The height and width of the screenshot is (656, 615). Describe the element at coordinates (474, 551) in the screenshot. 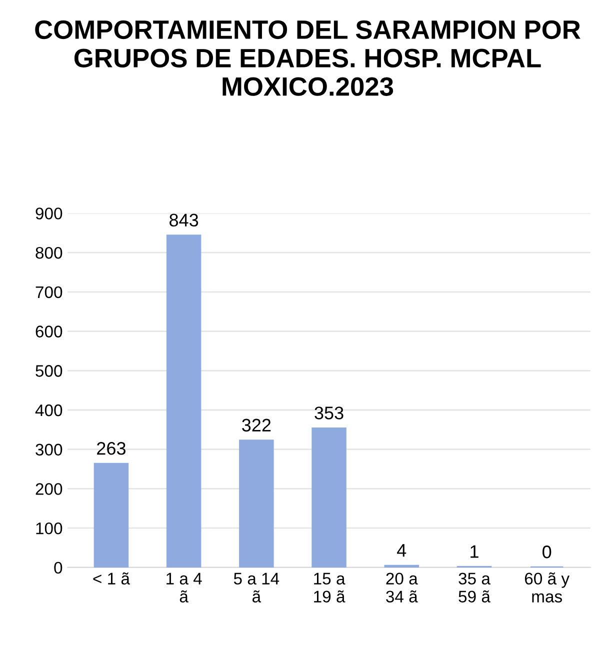

I see `data-label: 1` at that location.